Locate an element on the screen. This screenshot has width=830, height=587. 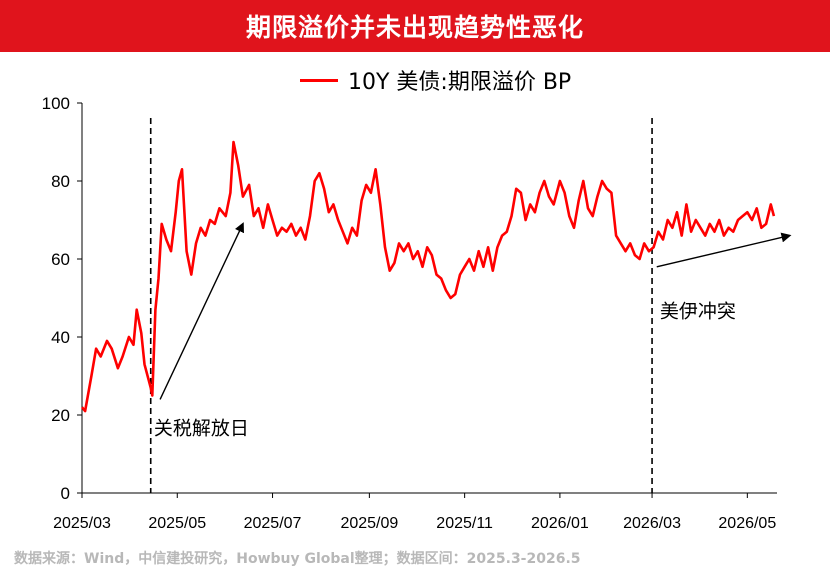
legend-label: 10Y 美债:期限溢价 BP is located at coordinates (460, 82).